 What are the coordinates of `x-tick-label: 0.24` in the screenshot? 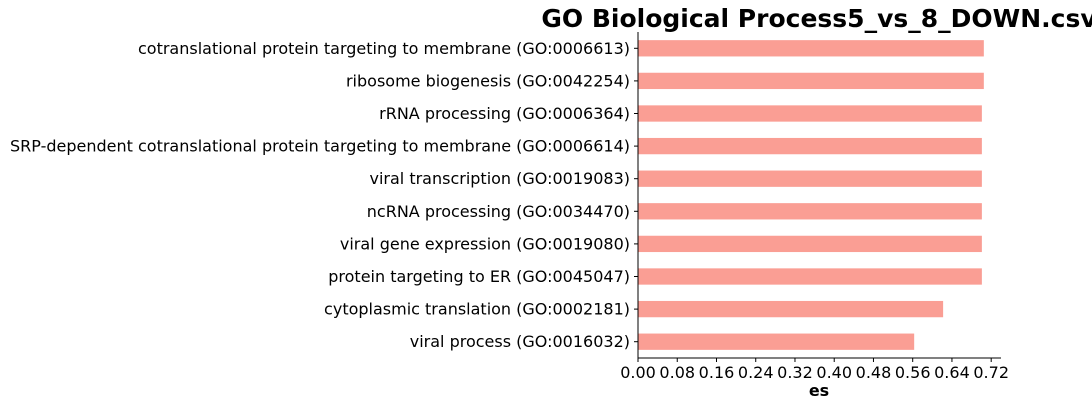 It's located at (756, 372).